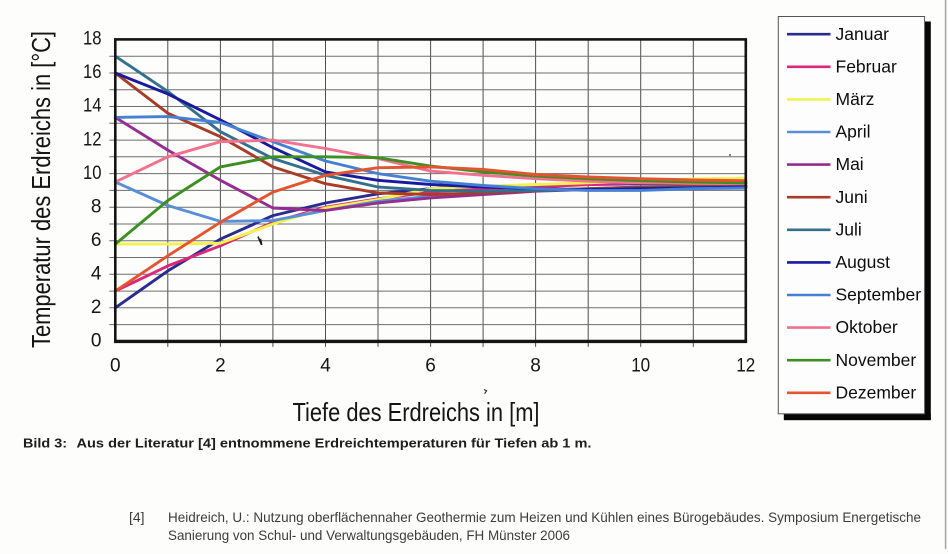  Describe the element at coordinates (41, 189) in the screenshot. I see `svg-text:Temperatur des Erdreichs in [°: Temperatur des Erdreichs in [°C]` at that location.